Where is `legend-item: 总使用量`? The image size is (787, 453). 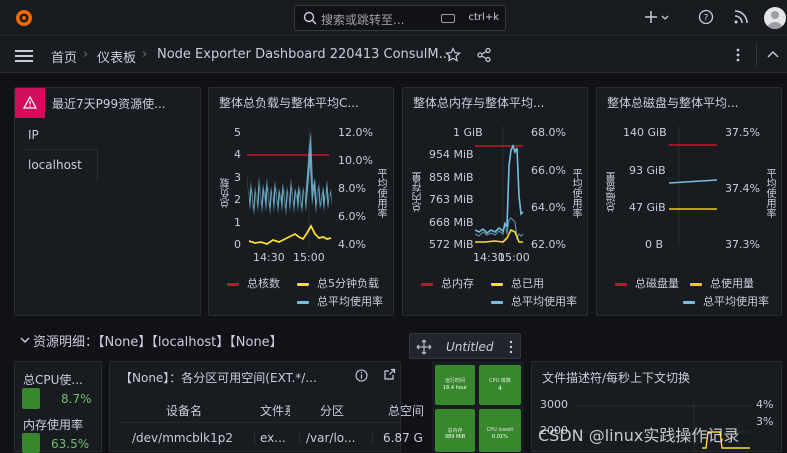 legend-item: 总使用量 is located at coordinates (722, 283).